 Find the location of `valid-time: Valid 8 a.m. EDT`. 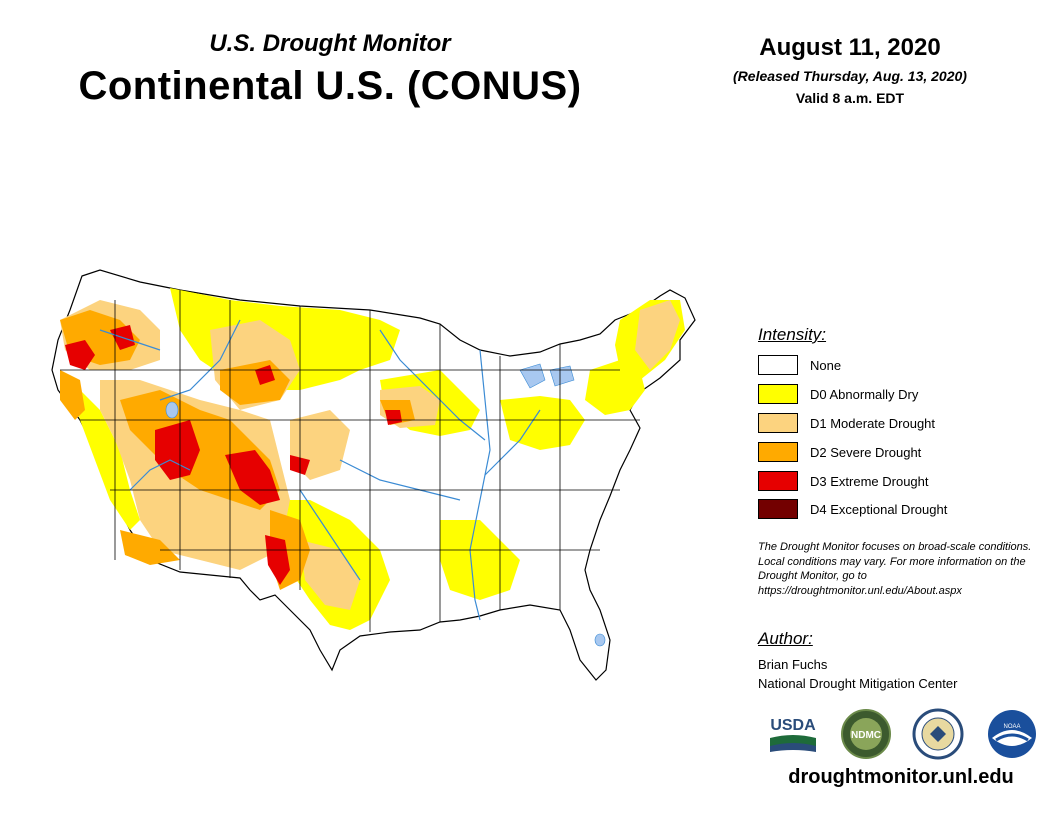

valid-time: Valid 8 a.m. EDT is located at coordinates (850, 98).